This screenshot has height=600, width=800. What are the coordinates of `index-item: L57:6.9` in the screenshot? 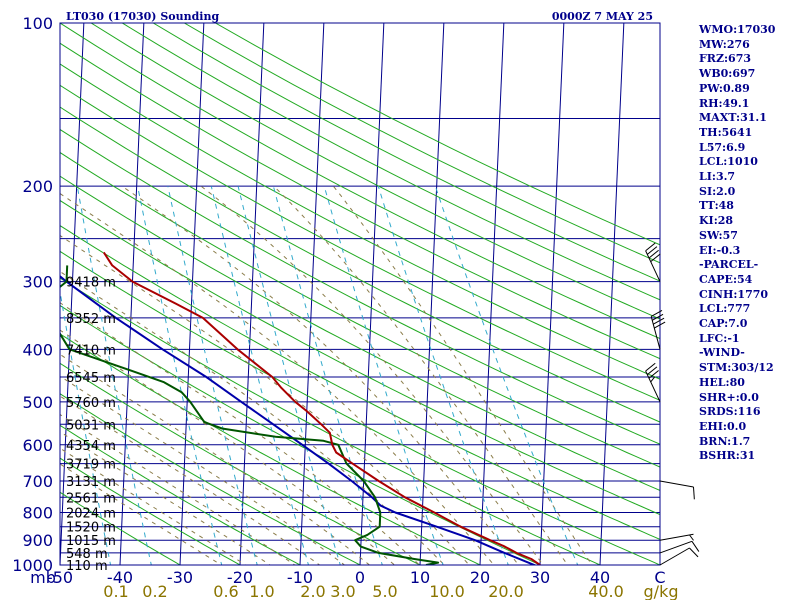 It's located at (722, 147).